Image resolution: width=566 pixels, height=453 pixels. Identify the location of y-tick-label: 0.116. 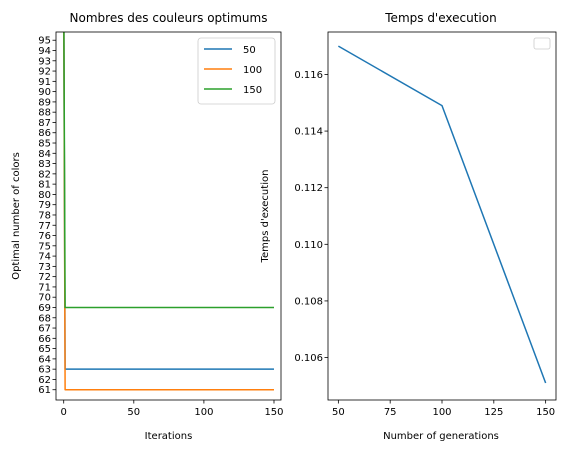
(308, 75).